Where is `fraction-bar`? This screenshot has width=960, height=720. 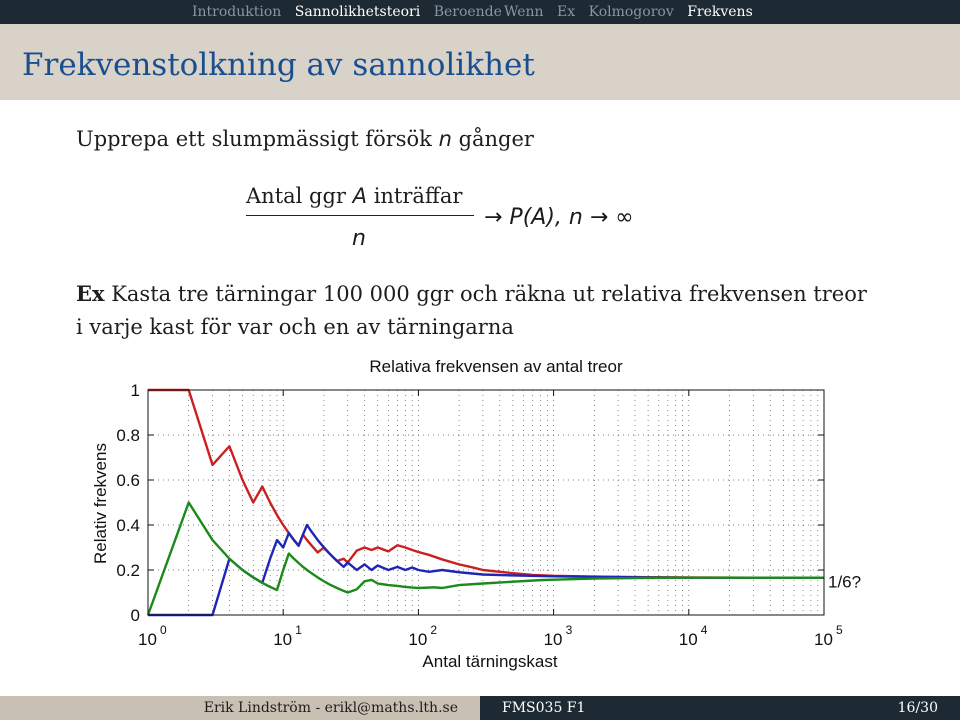
fraction-bar is located at coordinates (360, 215).